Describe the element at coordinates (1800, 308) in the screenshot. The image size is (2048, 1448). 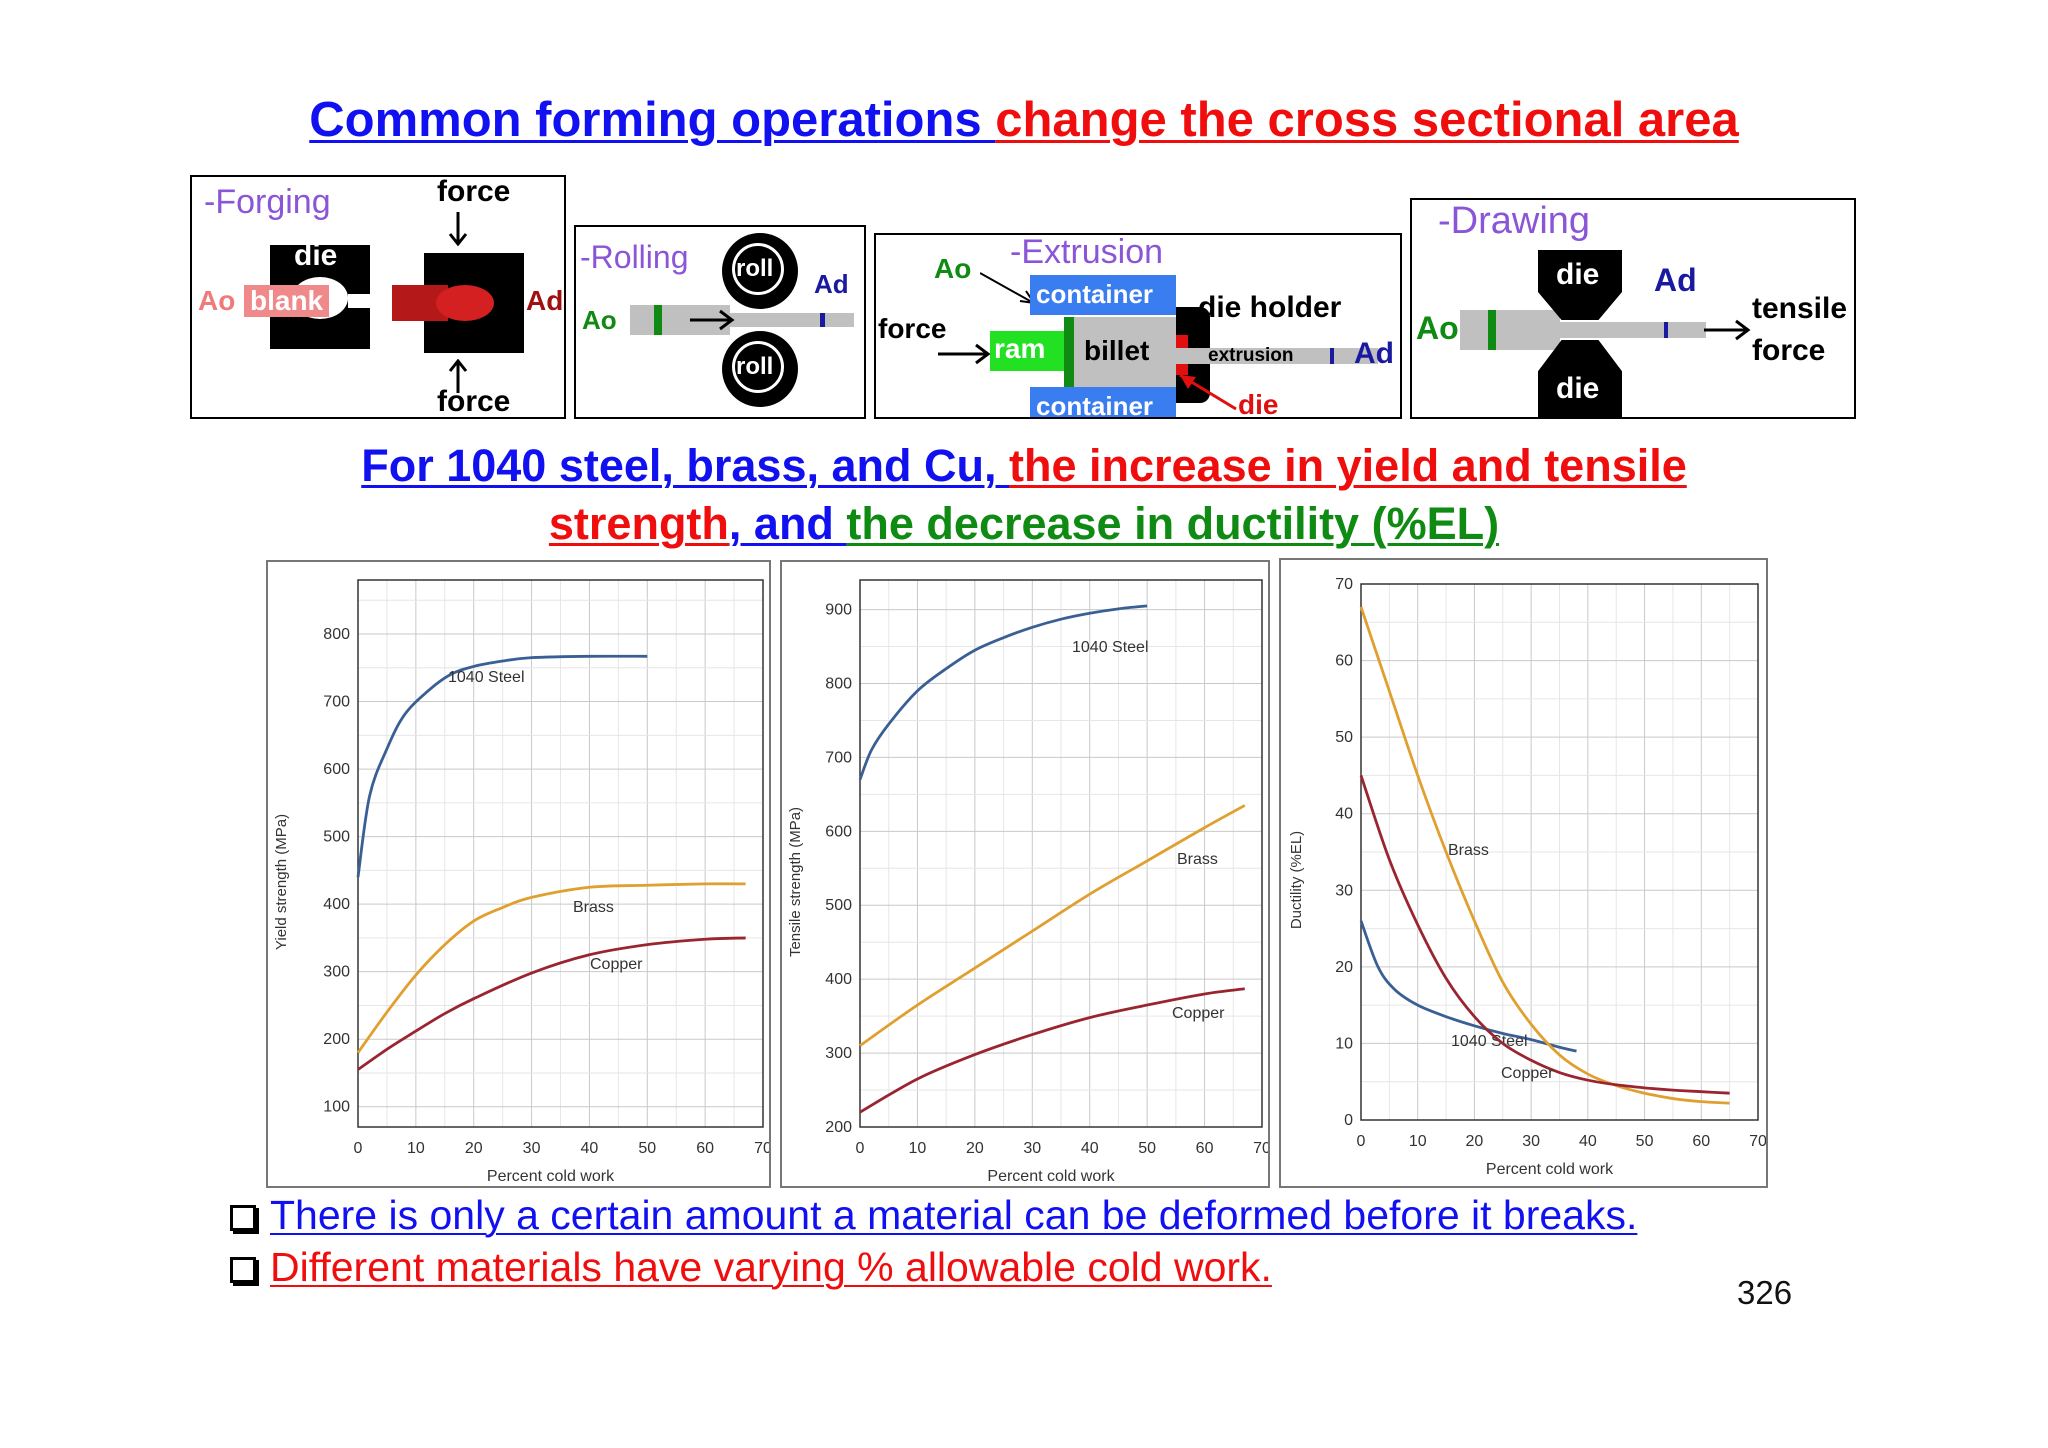
I see `tensile-label: tensile` at that location.